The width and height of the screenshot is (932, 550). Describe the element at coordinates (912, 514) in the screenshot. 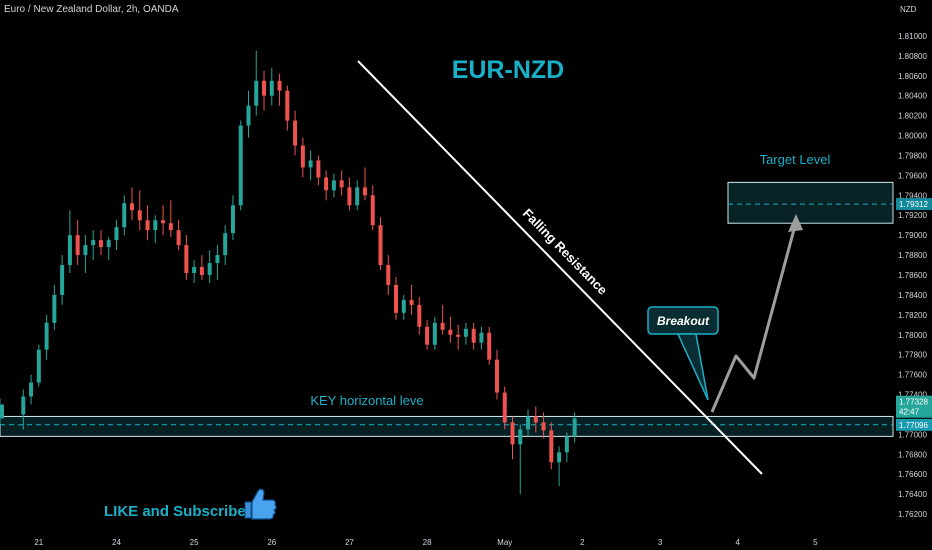

I see `price-tick-label: 1.76200` at that location.